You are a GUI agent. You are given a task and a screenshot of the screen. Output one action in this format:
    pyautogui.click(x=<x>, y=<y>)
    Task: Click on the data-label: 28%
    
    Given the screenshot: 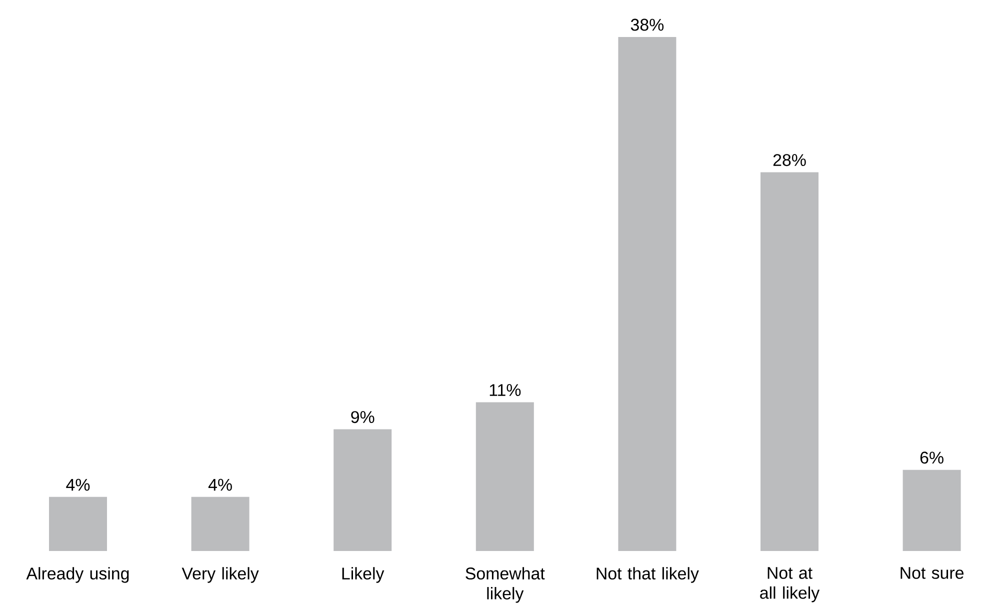 What is the action you would take?
    pyautogui.click(x=789, y=160)
    